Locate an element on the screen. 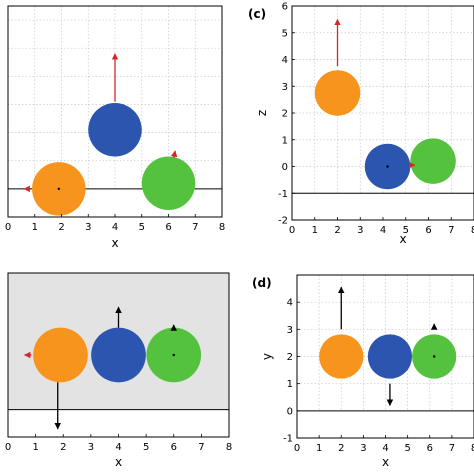 The height and width of the screenshot is (474, 474). y-axis-label: z is located at coordinates (262, 113).